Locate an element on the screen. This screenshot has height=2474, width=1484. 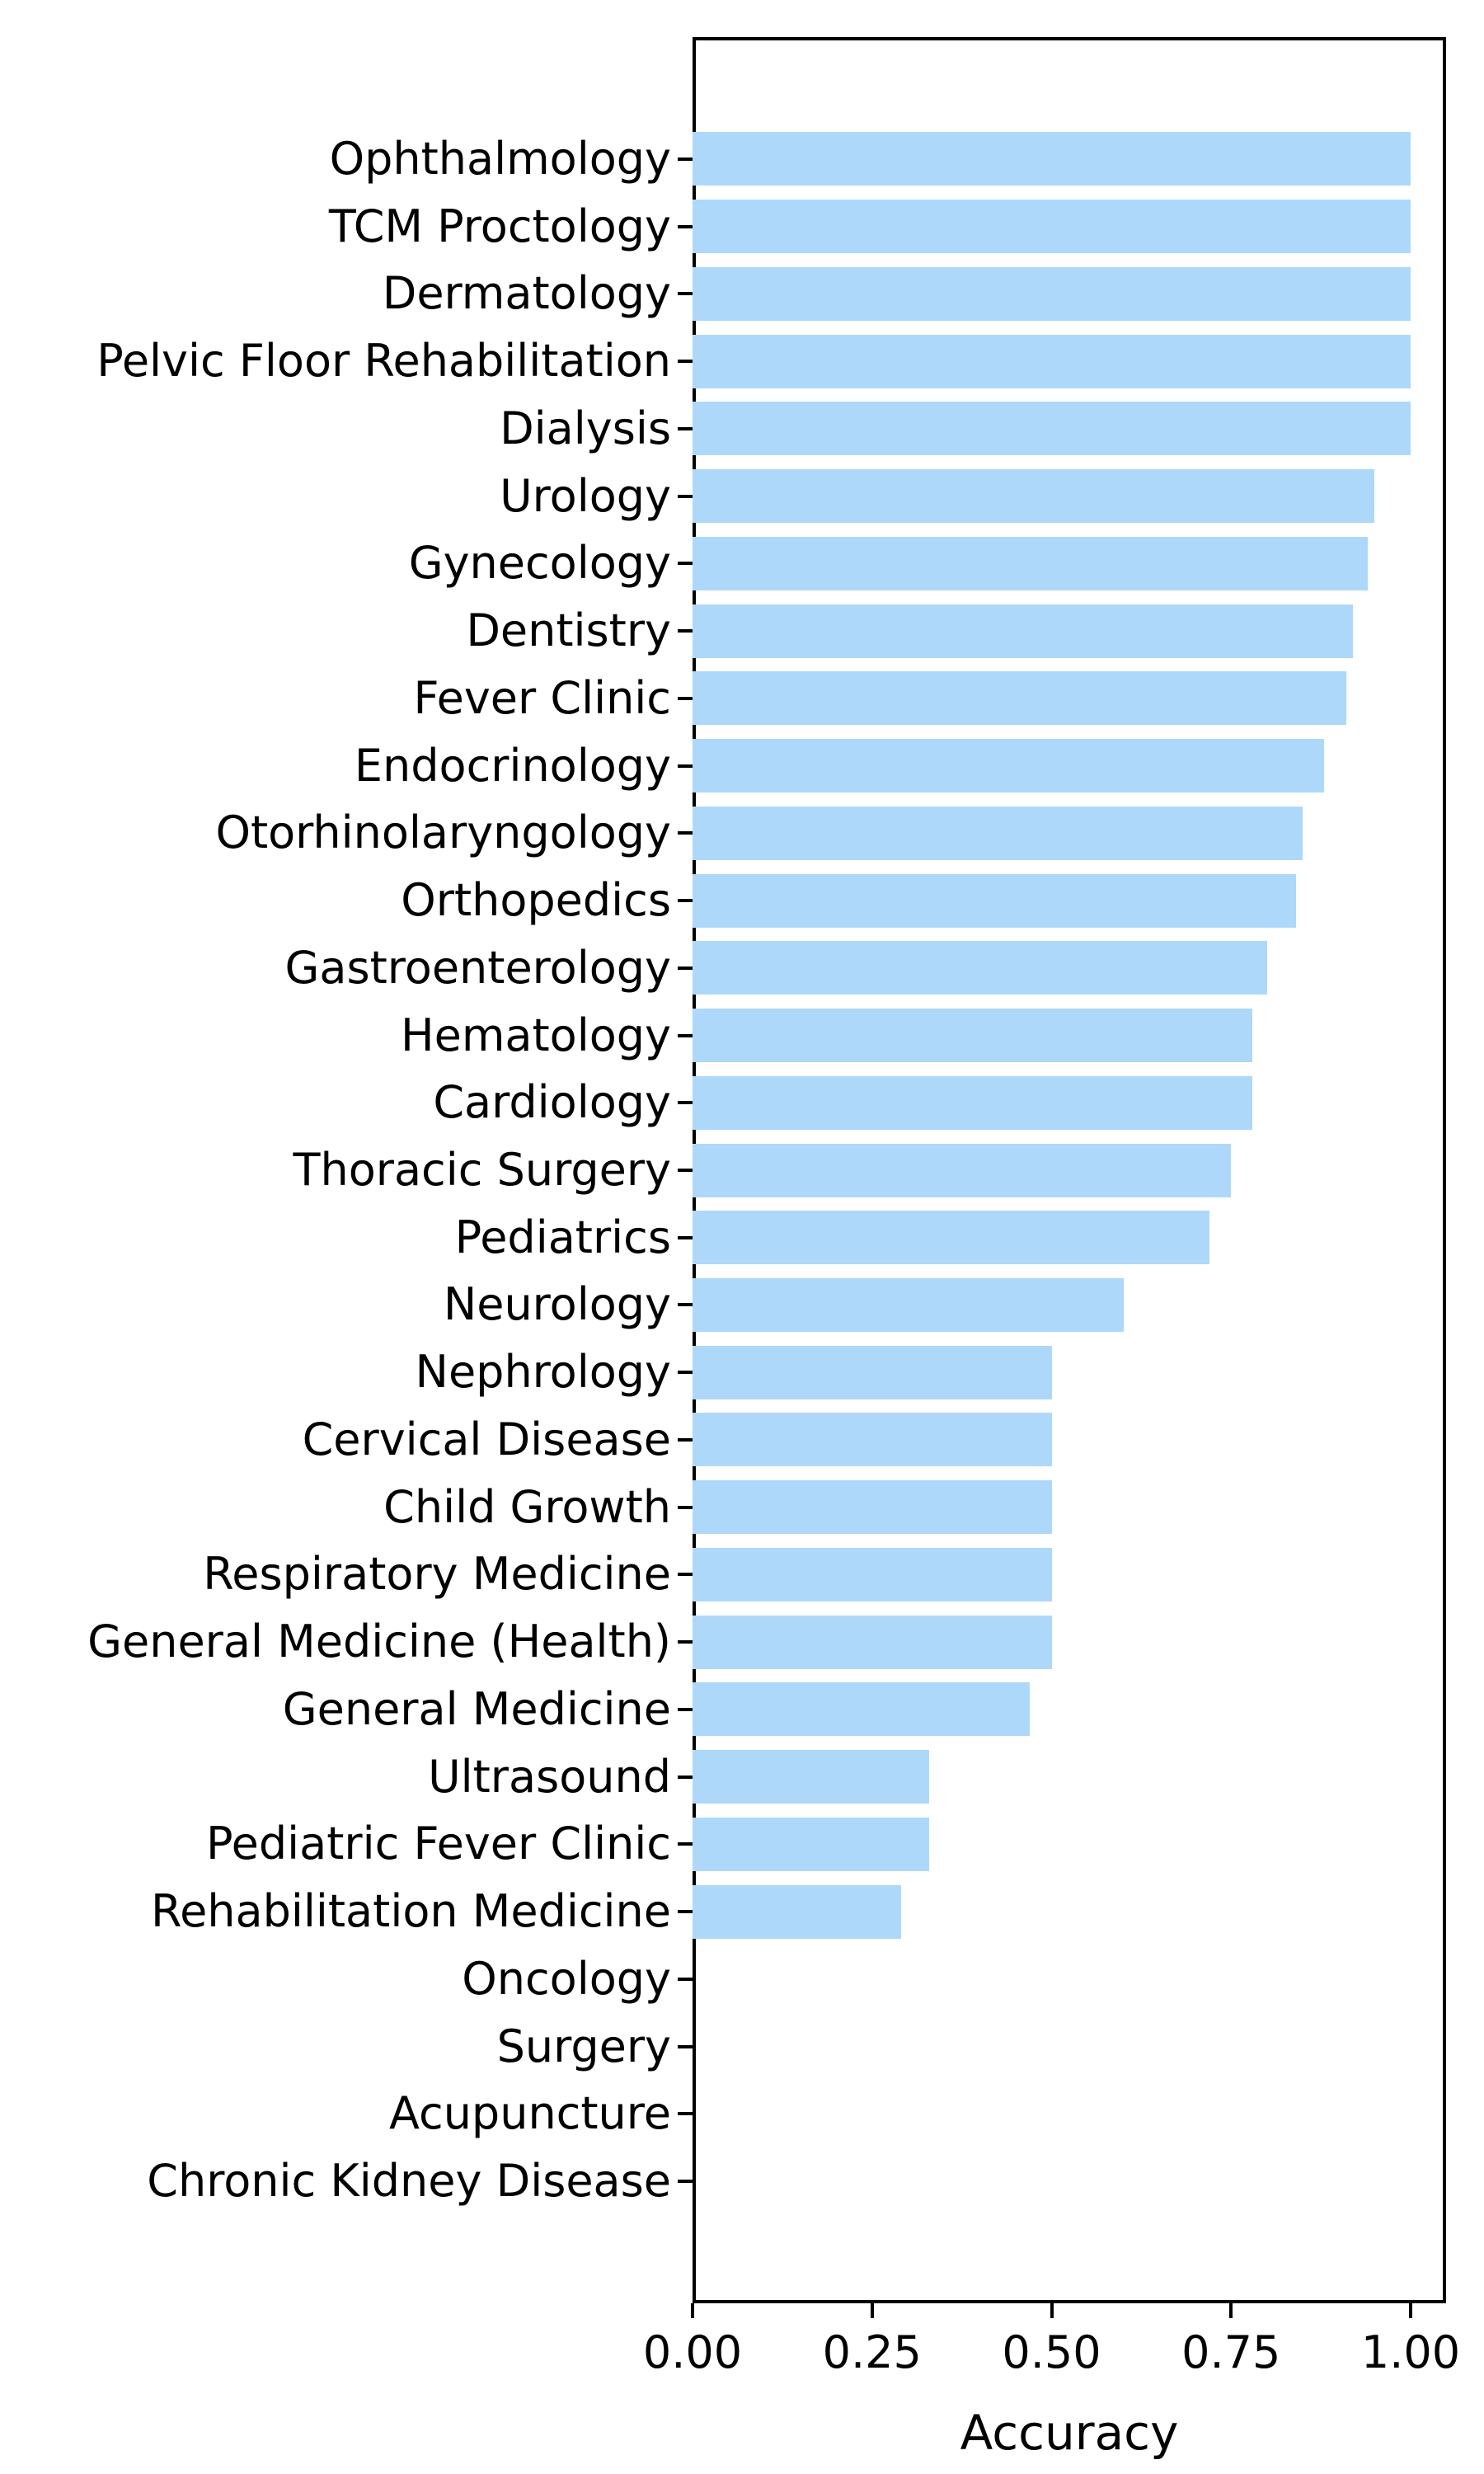
y-tick-label: Respiratory Medicine is located at coordinates (437, 1574).